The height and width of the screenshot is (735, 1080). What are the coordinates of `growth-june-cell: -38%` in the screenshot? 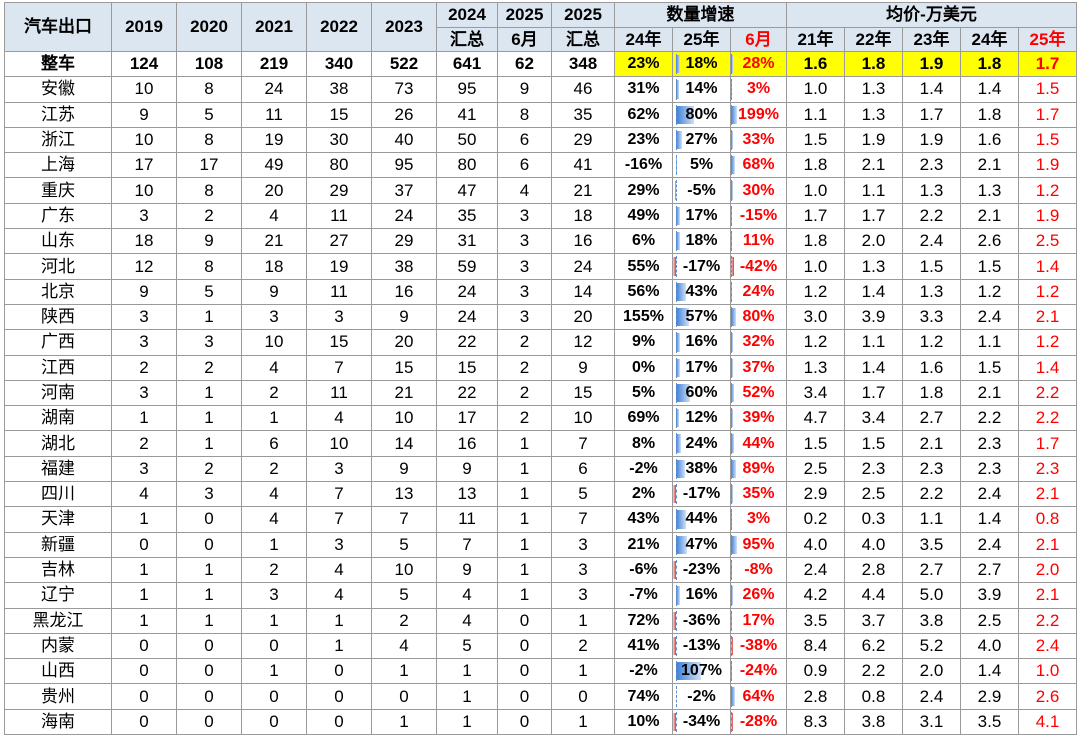 It's located at (758, 646).